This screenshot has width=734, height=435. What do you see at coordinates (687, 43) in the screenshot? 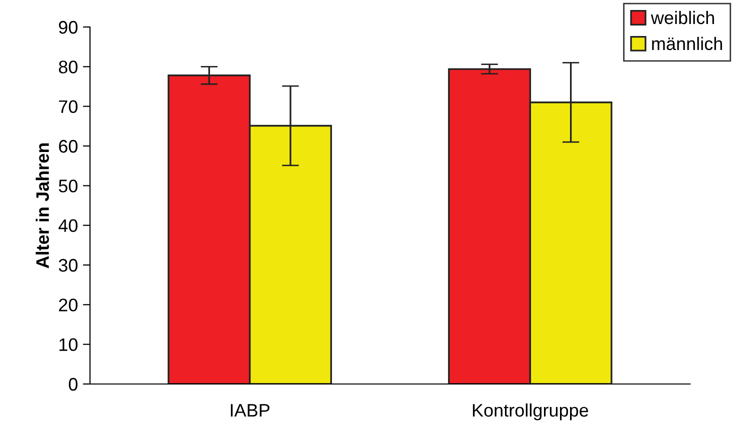
I see `legend-label: männlich` at bounding box center [687, 43].